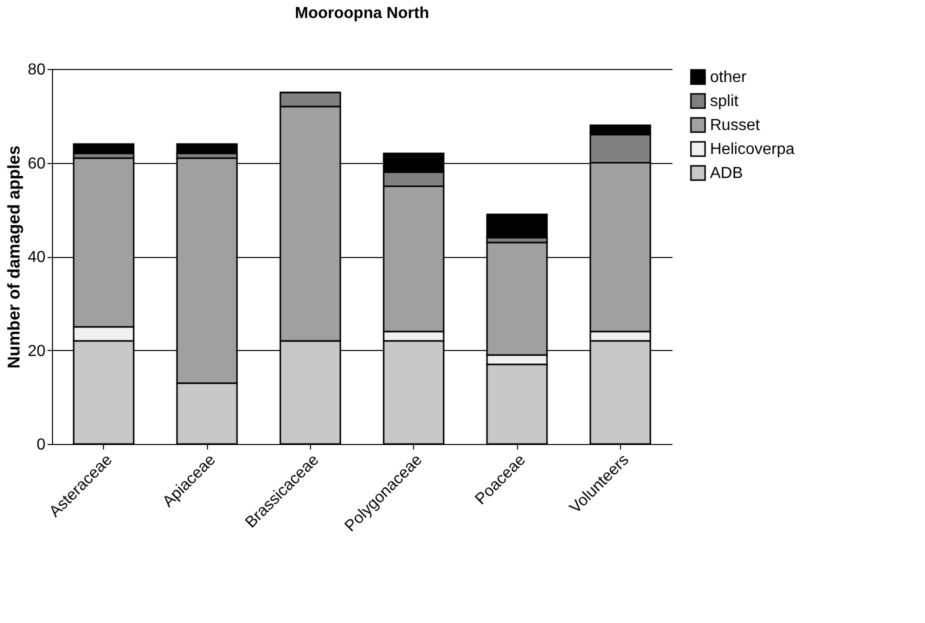 Image resolution: width=925 pixels, height=623 pixels. Describe the element at coordinates (362, 13) in the screenshot. I see `chart-title: Mooroopna North` at that location.